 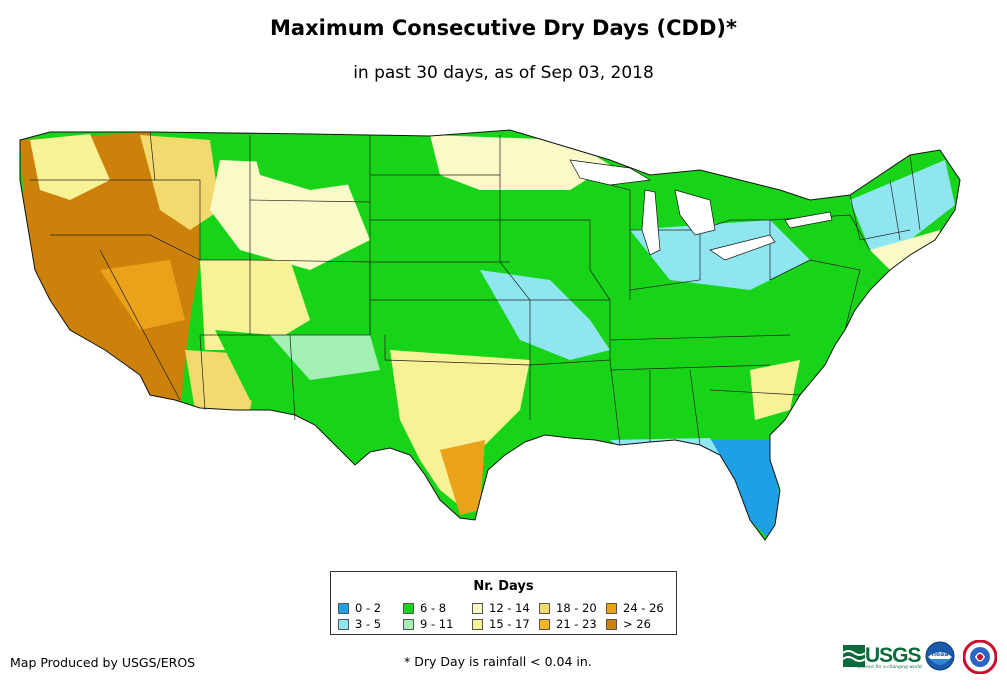 What do you see at coordinates (498, 661) in the screenshot?
I see `dry-day-footnote: * Dry Day is rainfall < 0.04 in.` at bounding box center [498, 661].